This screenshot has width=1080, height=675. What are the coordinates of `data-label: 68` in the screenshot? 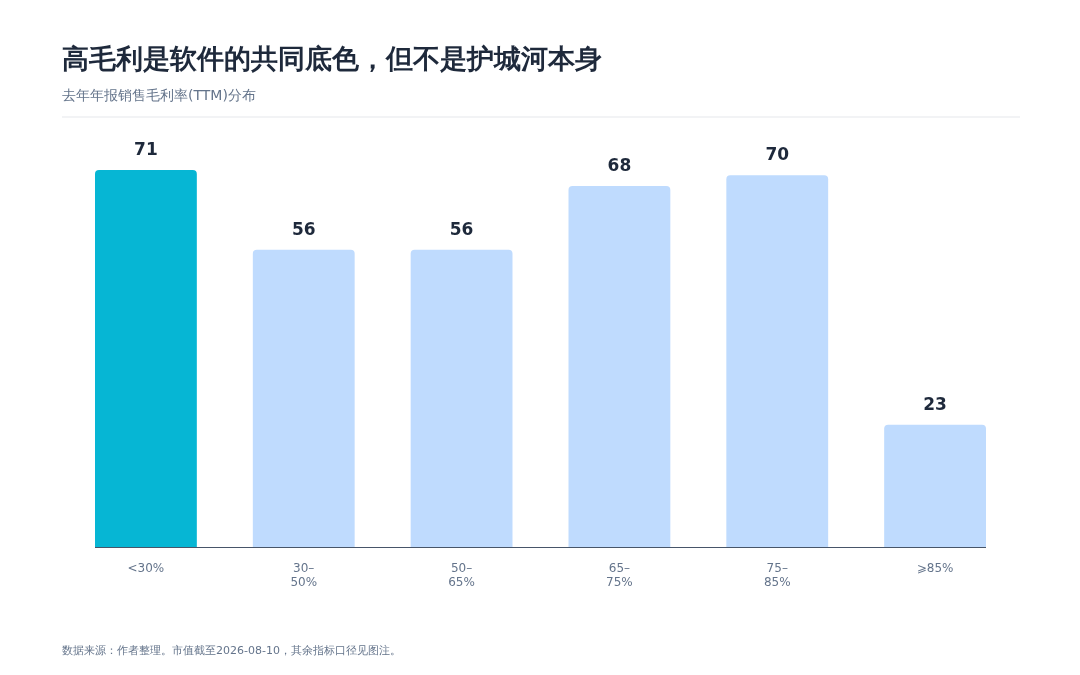 It's located at (619, 164).